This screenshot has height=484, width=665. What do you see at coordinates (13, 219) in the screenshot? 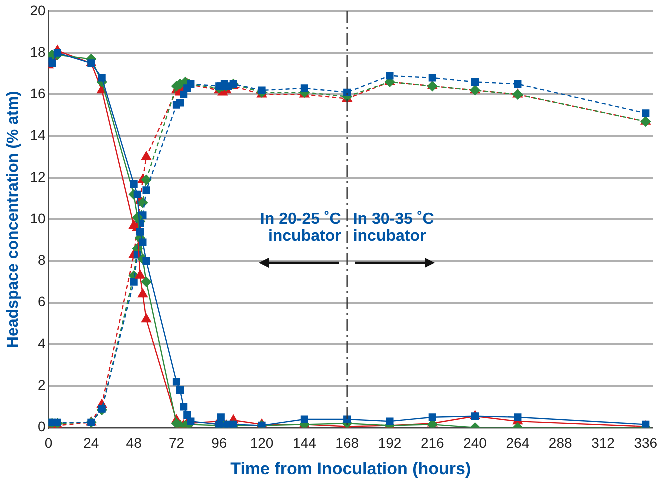
I see `y-axis-title: Headspace concentration (% atm)` at bounding box center [13, 219].